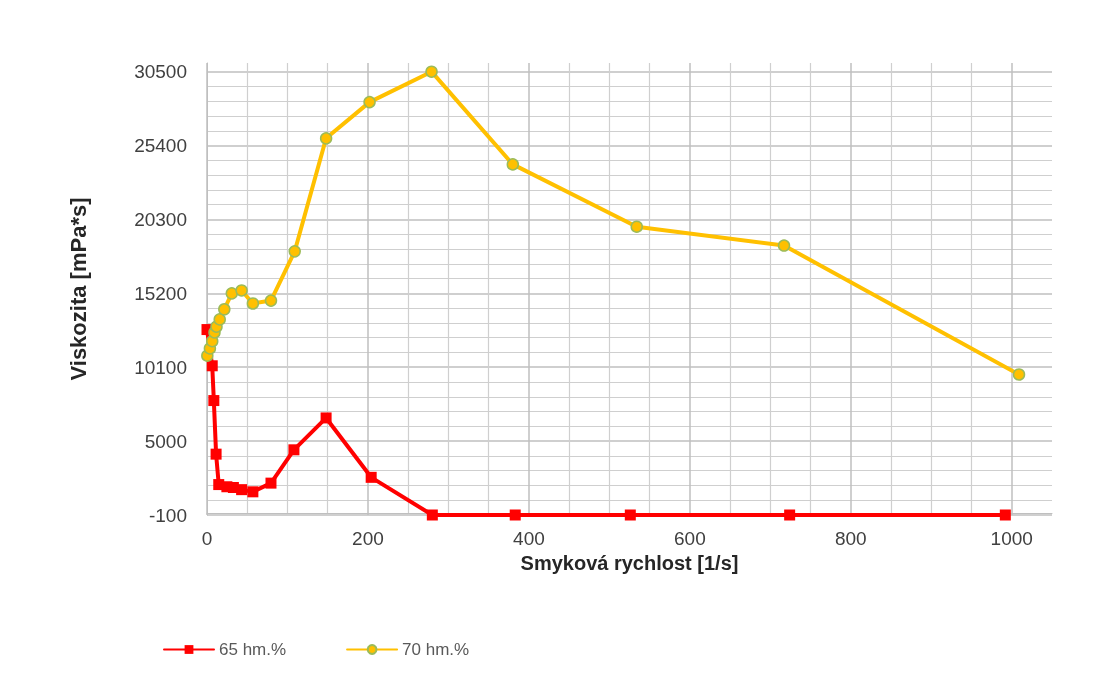 This screenshot has height=677, width=1102. Describe the element at coordinates (690, 538) in the screenshot. I see `x-tick-label: 600` at that location.